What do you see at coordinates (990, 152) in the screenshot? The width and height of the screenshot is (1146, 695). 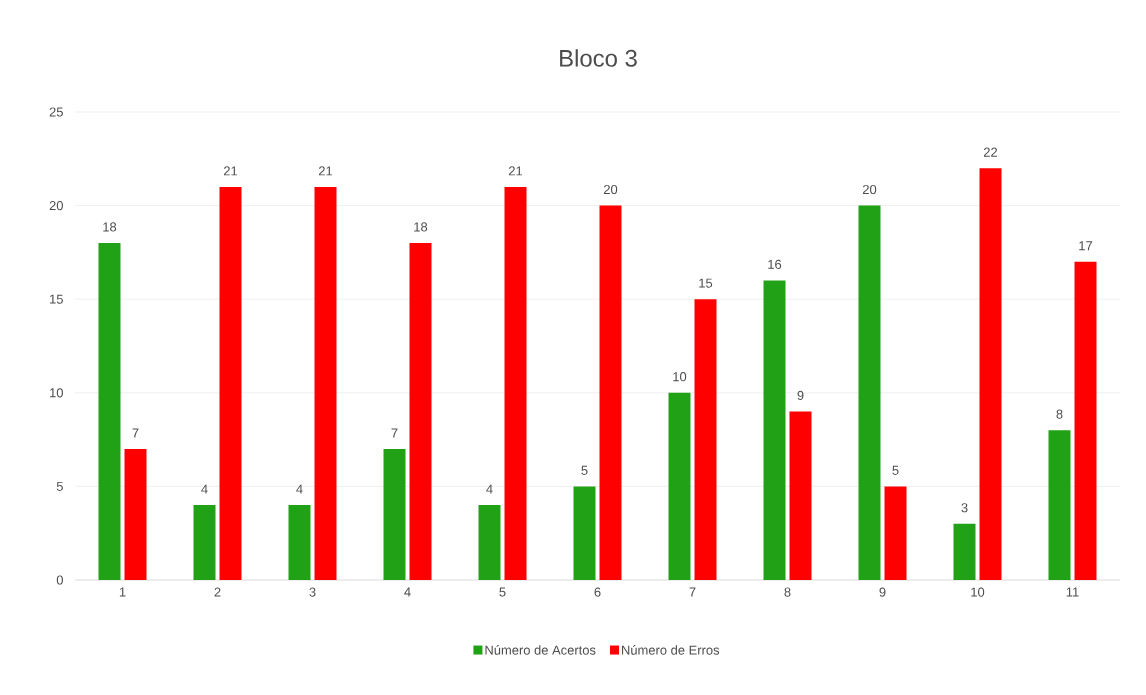 I see `data-label: 22` at bounding box center [990, 152].